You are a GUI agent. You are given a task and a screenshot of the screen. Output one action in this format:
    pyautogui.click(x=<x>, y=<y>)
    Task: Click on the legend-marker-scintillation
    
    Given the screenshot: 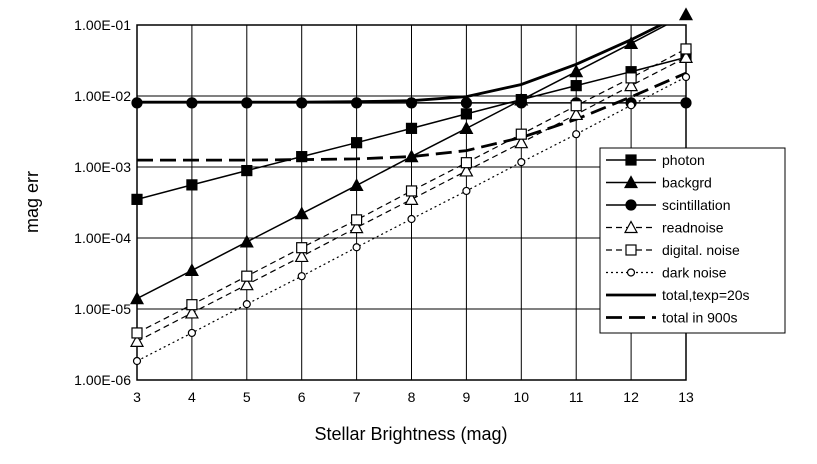 What is the action you would take?
    pyautogui.click(x=631, y=205)
    